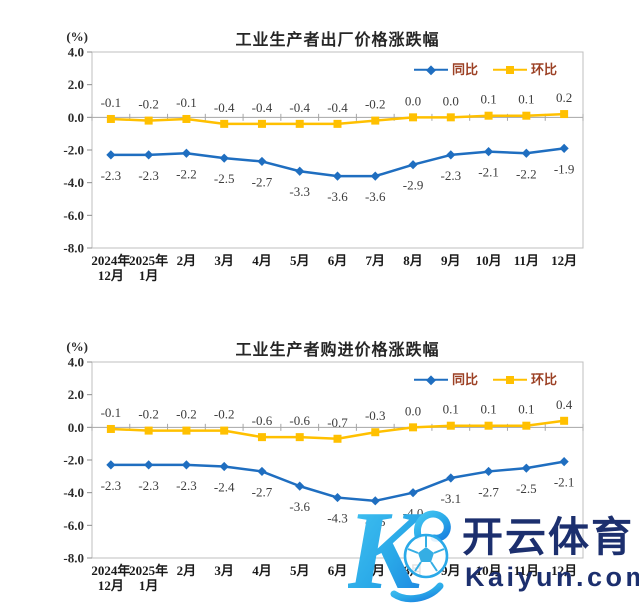  What do you see at coordinates (430, 379) in the screenshot?
I see `yoy-line-marker-icon` at bounding box center [430, 379].